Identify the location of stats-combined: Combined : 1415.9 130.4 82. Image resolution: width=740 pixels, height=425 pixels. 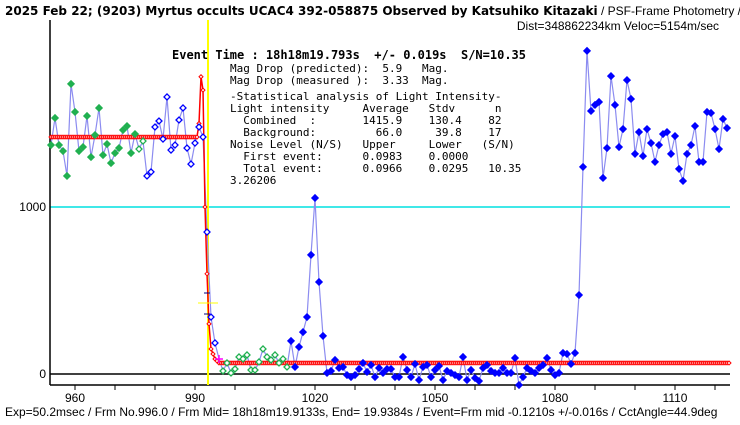
(366, 120).